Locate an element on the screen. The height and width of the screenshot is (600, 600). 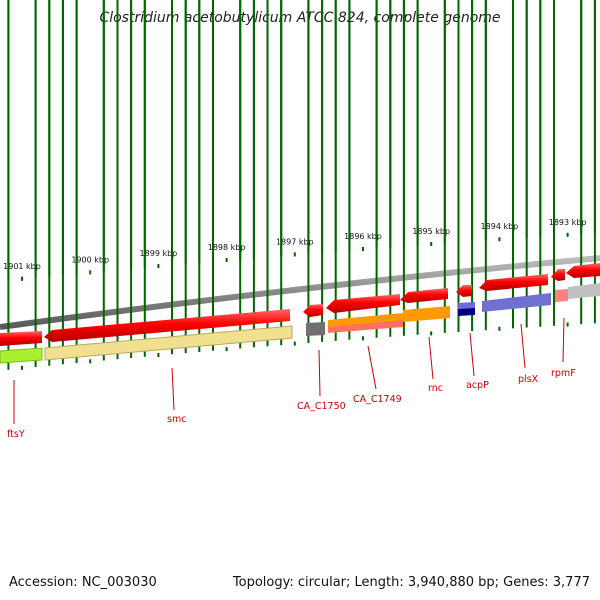
gene-label-rnc: rnc is located at coordinates (435, 388).